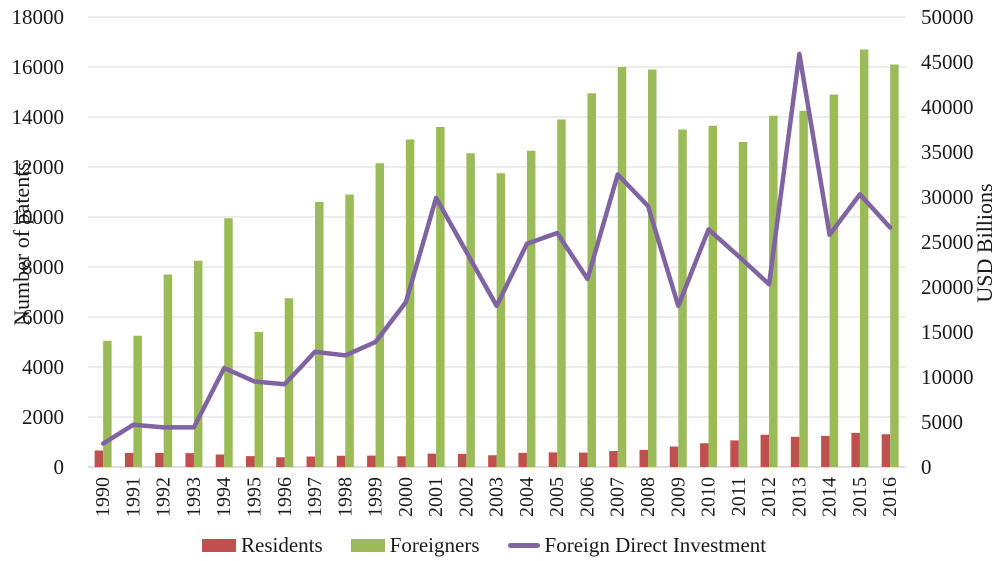 The height and width of the screenshot is (561, 1002). Describe the element at coordinates (21, 244) in the screenshot. I see `left-axis-title: Number of patents` at that location.